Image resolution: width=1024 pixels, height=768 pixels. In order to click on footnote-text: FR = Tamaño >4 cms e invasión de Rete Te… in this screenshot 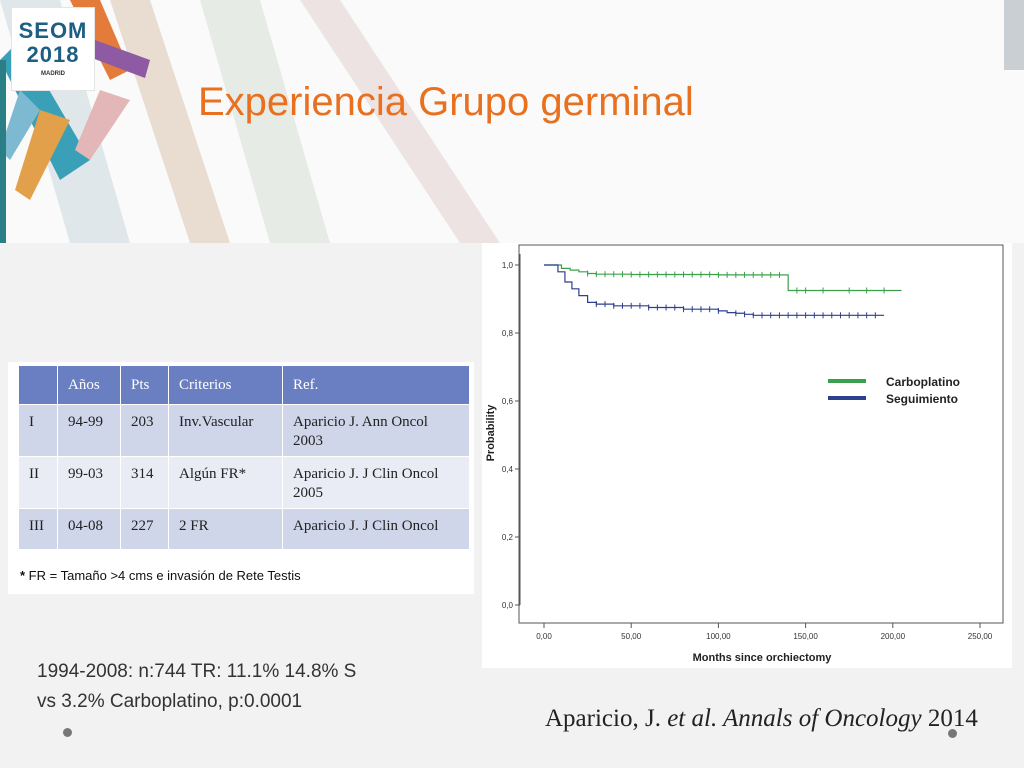, I will do `click(163, 575)`.